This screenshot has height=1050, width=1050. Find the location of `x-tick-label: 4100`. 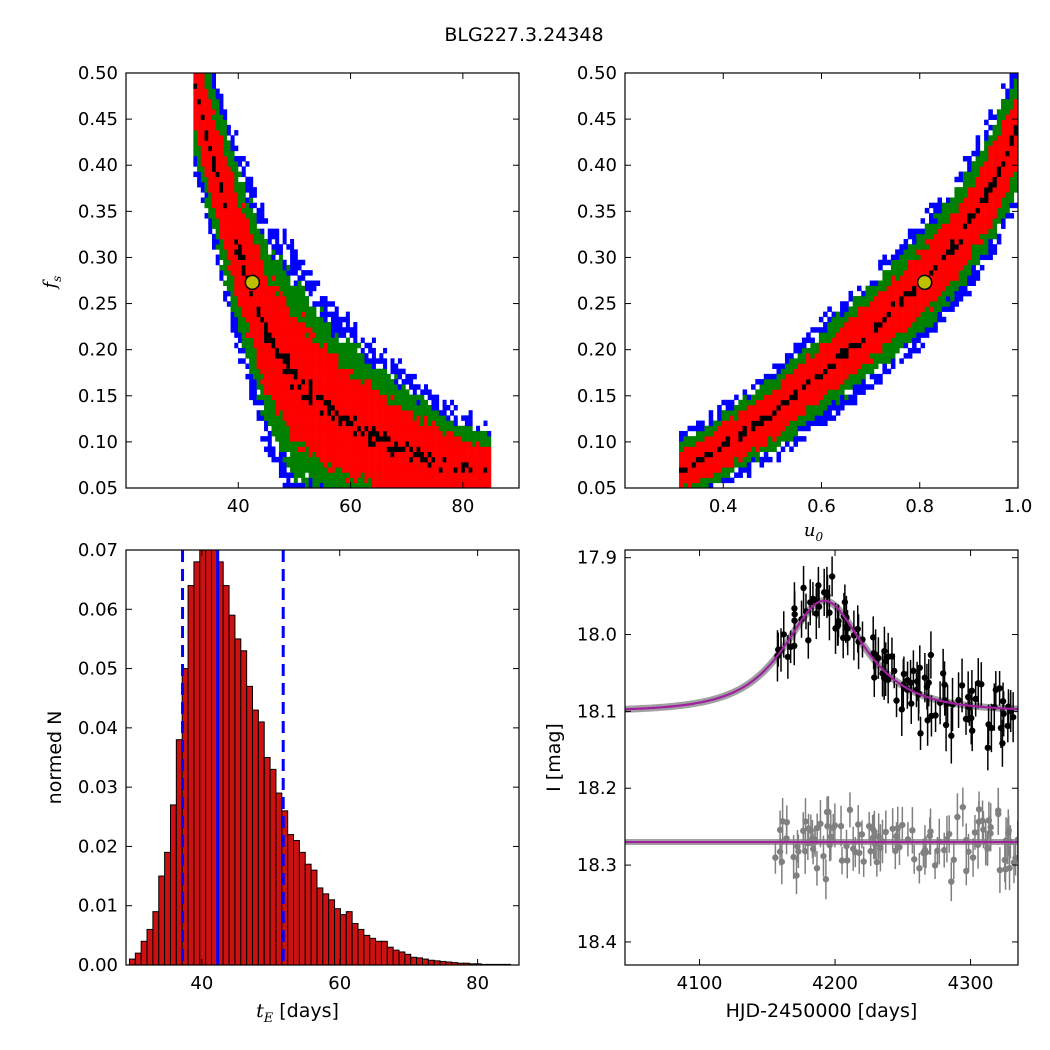

x-tick-label: 4100 is located at coordinates (700, 983).